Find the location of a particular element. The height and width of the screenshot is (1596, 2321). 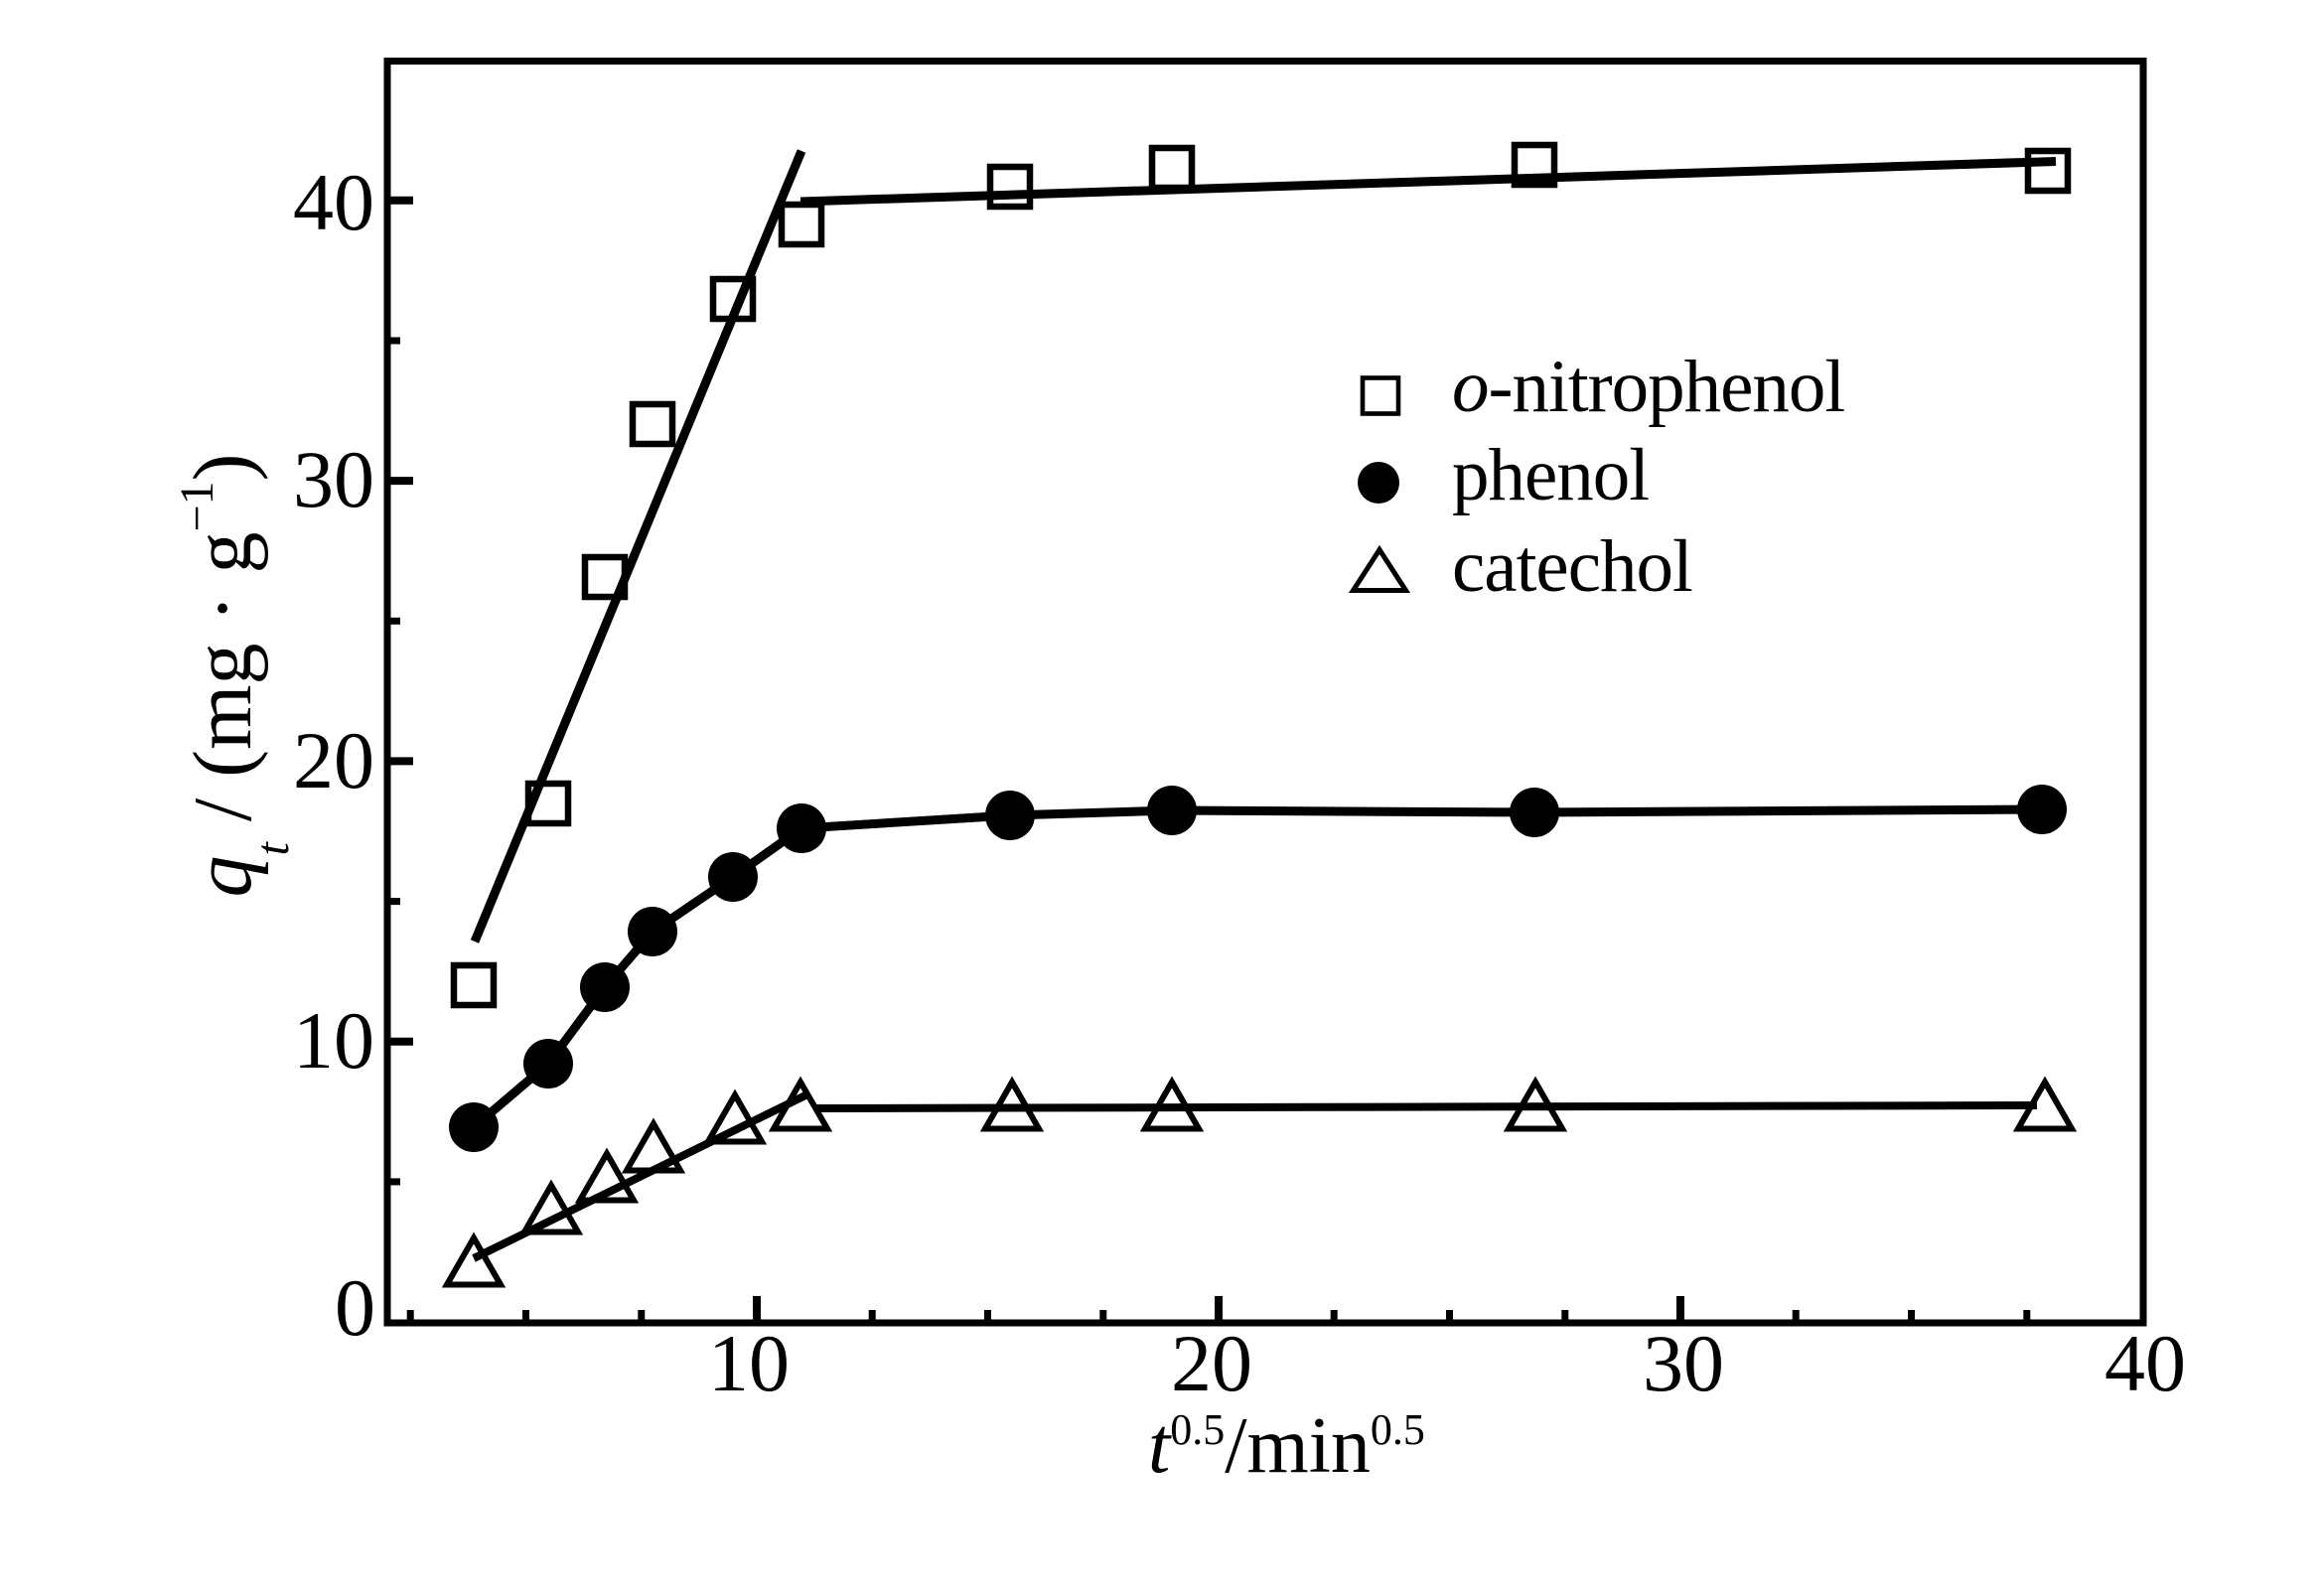

svg-text: 0 is located at coordinates (355, 1308).